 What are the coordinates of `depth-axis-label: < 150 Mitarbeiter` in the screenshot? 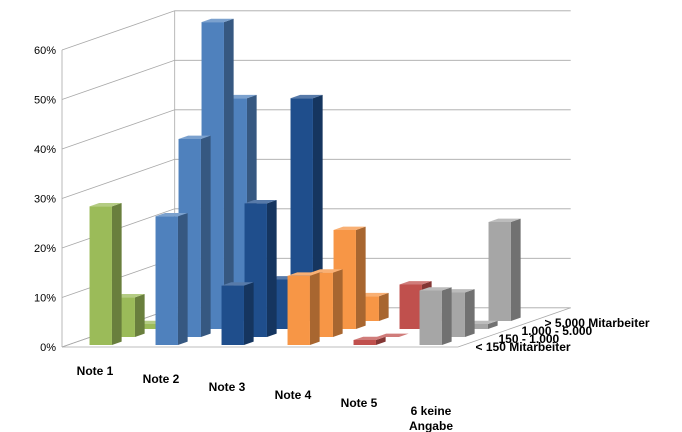 It's located at (523, 347).